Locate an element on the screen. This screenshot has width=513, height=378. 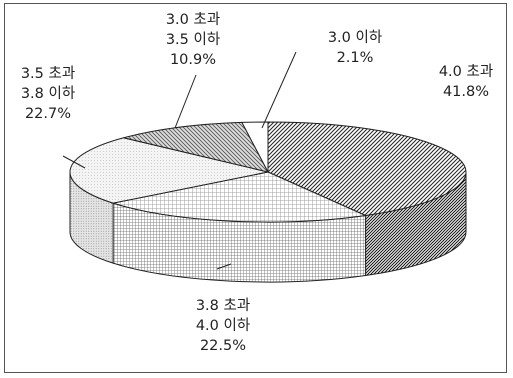
slice-label-line: 4.0 이하 is located at coordinates (223, 325).